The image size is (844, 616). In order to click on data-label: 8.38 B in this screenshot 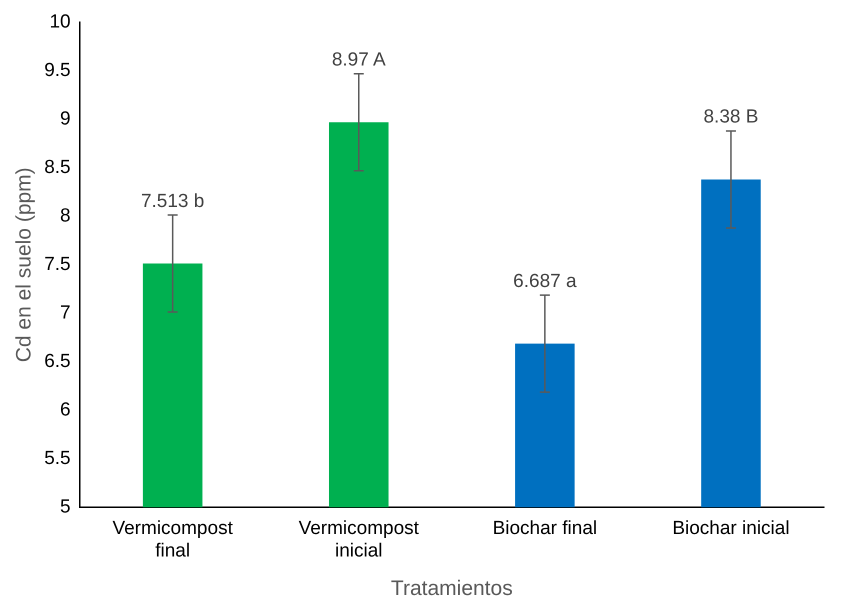, I will do `click(730, 117)`.